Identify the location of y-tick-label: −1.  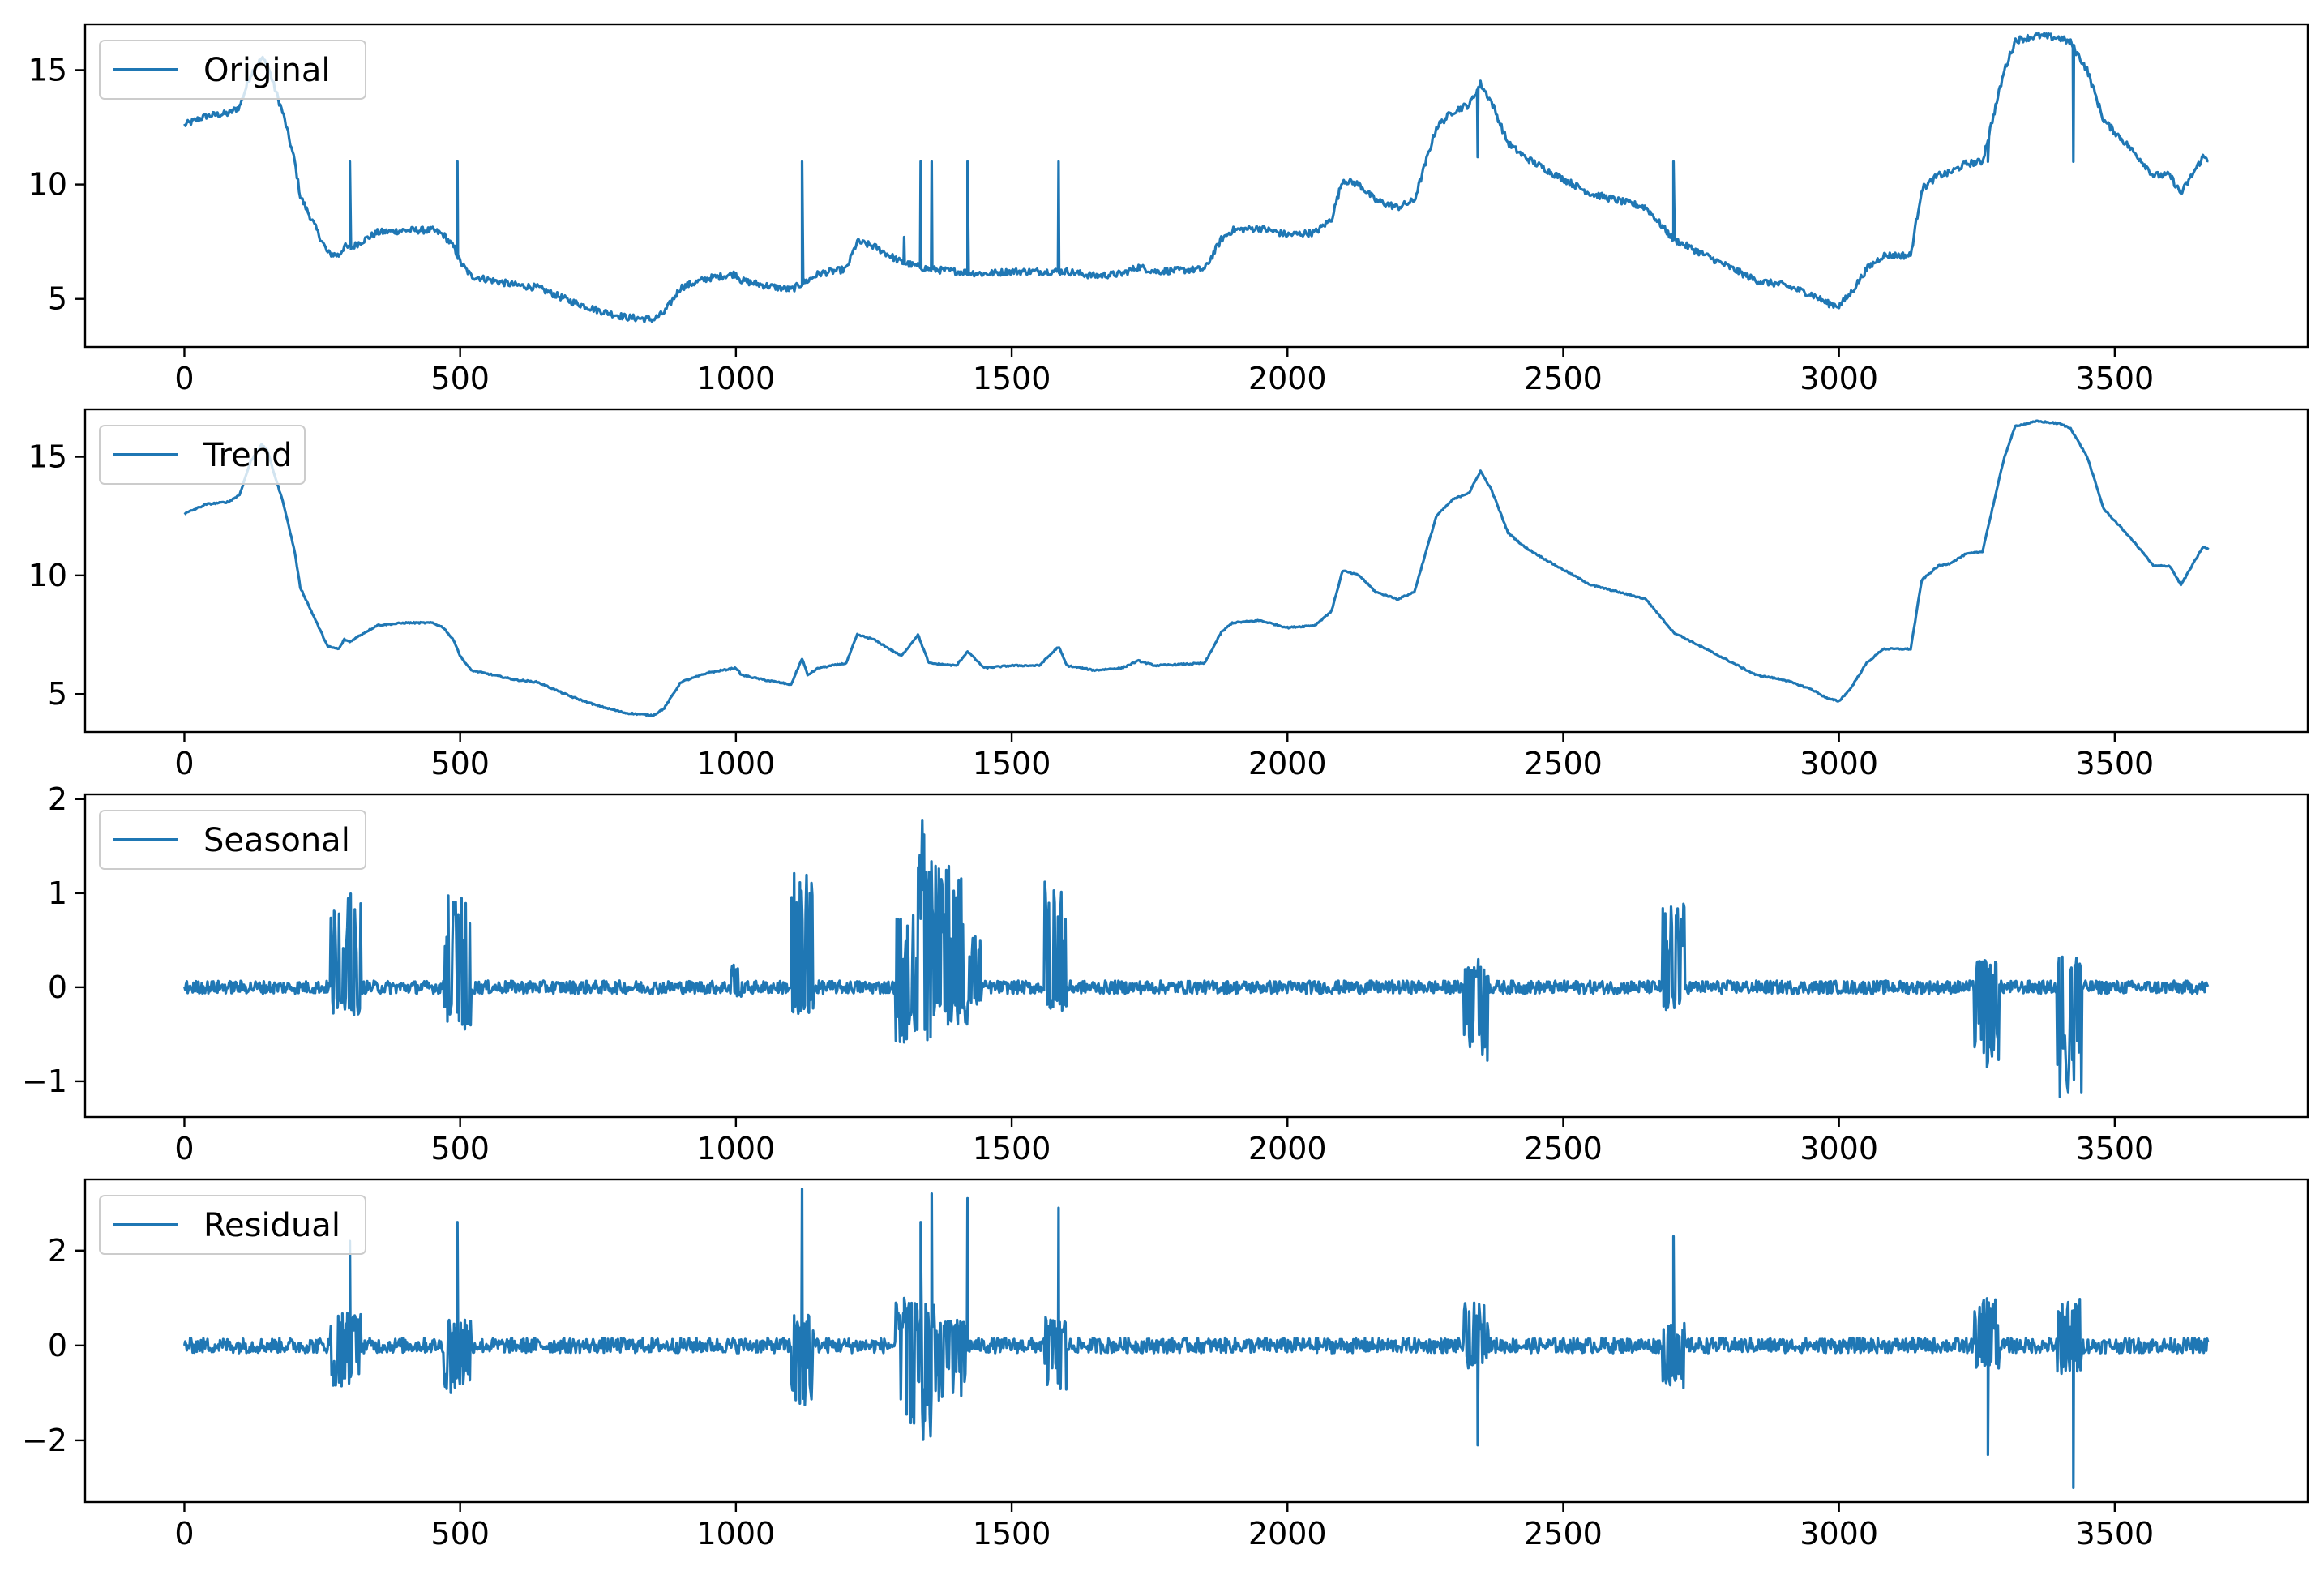
(44, 1081).